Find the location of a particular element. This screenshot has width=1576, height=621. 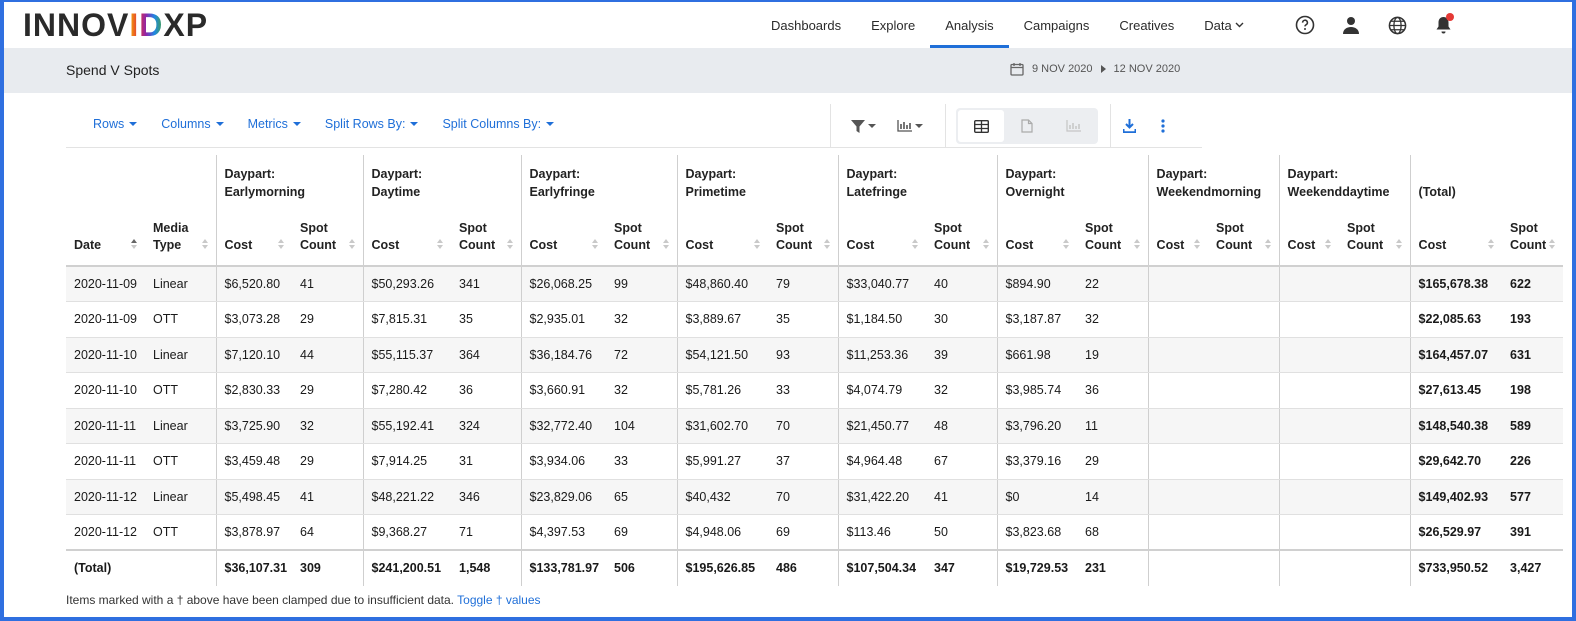

total-cost-cell: $27,613.45 is located at coordinates (1456, 390).